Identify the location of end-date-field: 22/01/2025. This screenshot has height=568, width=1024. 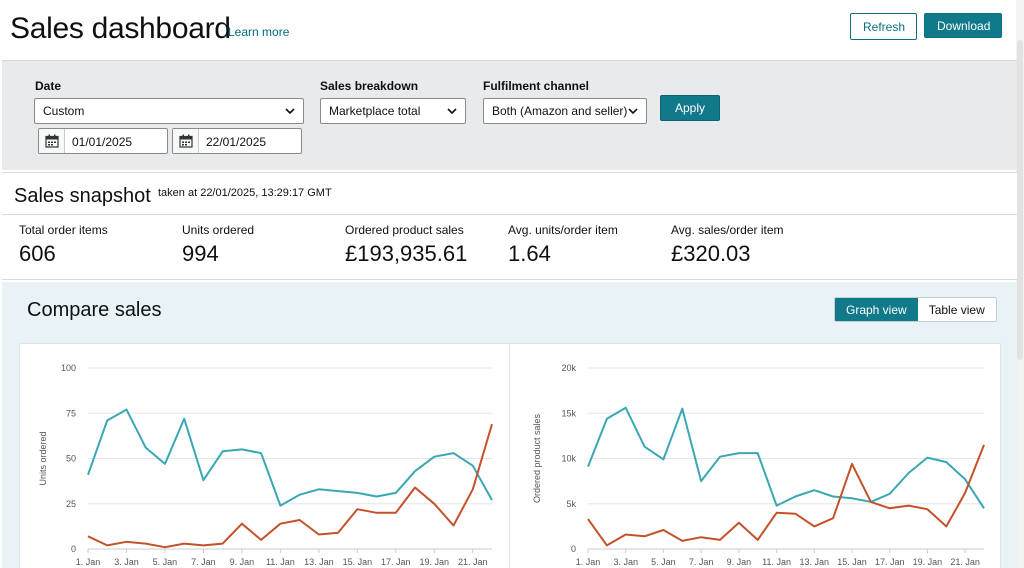
(237, 141).